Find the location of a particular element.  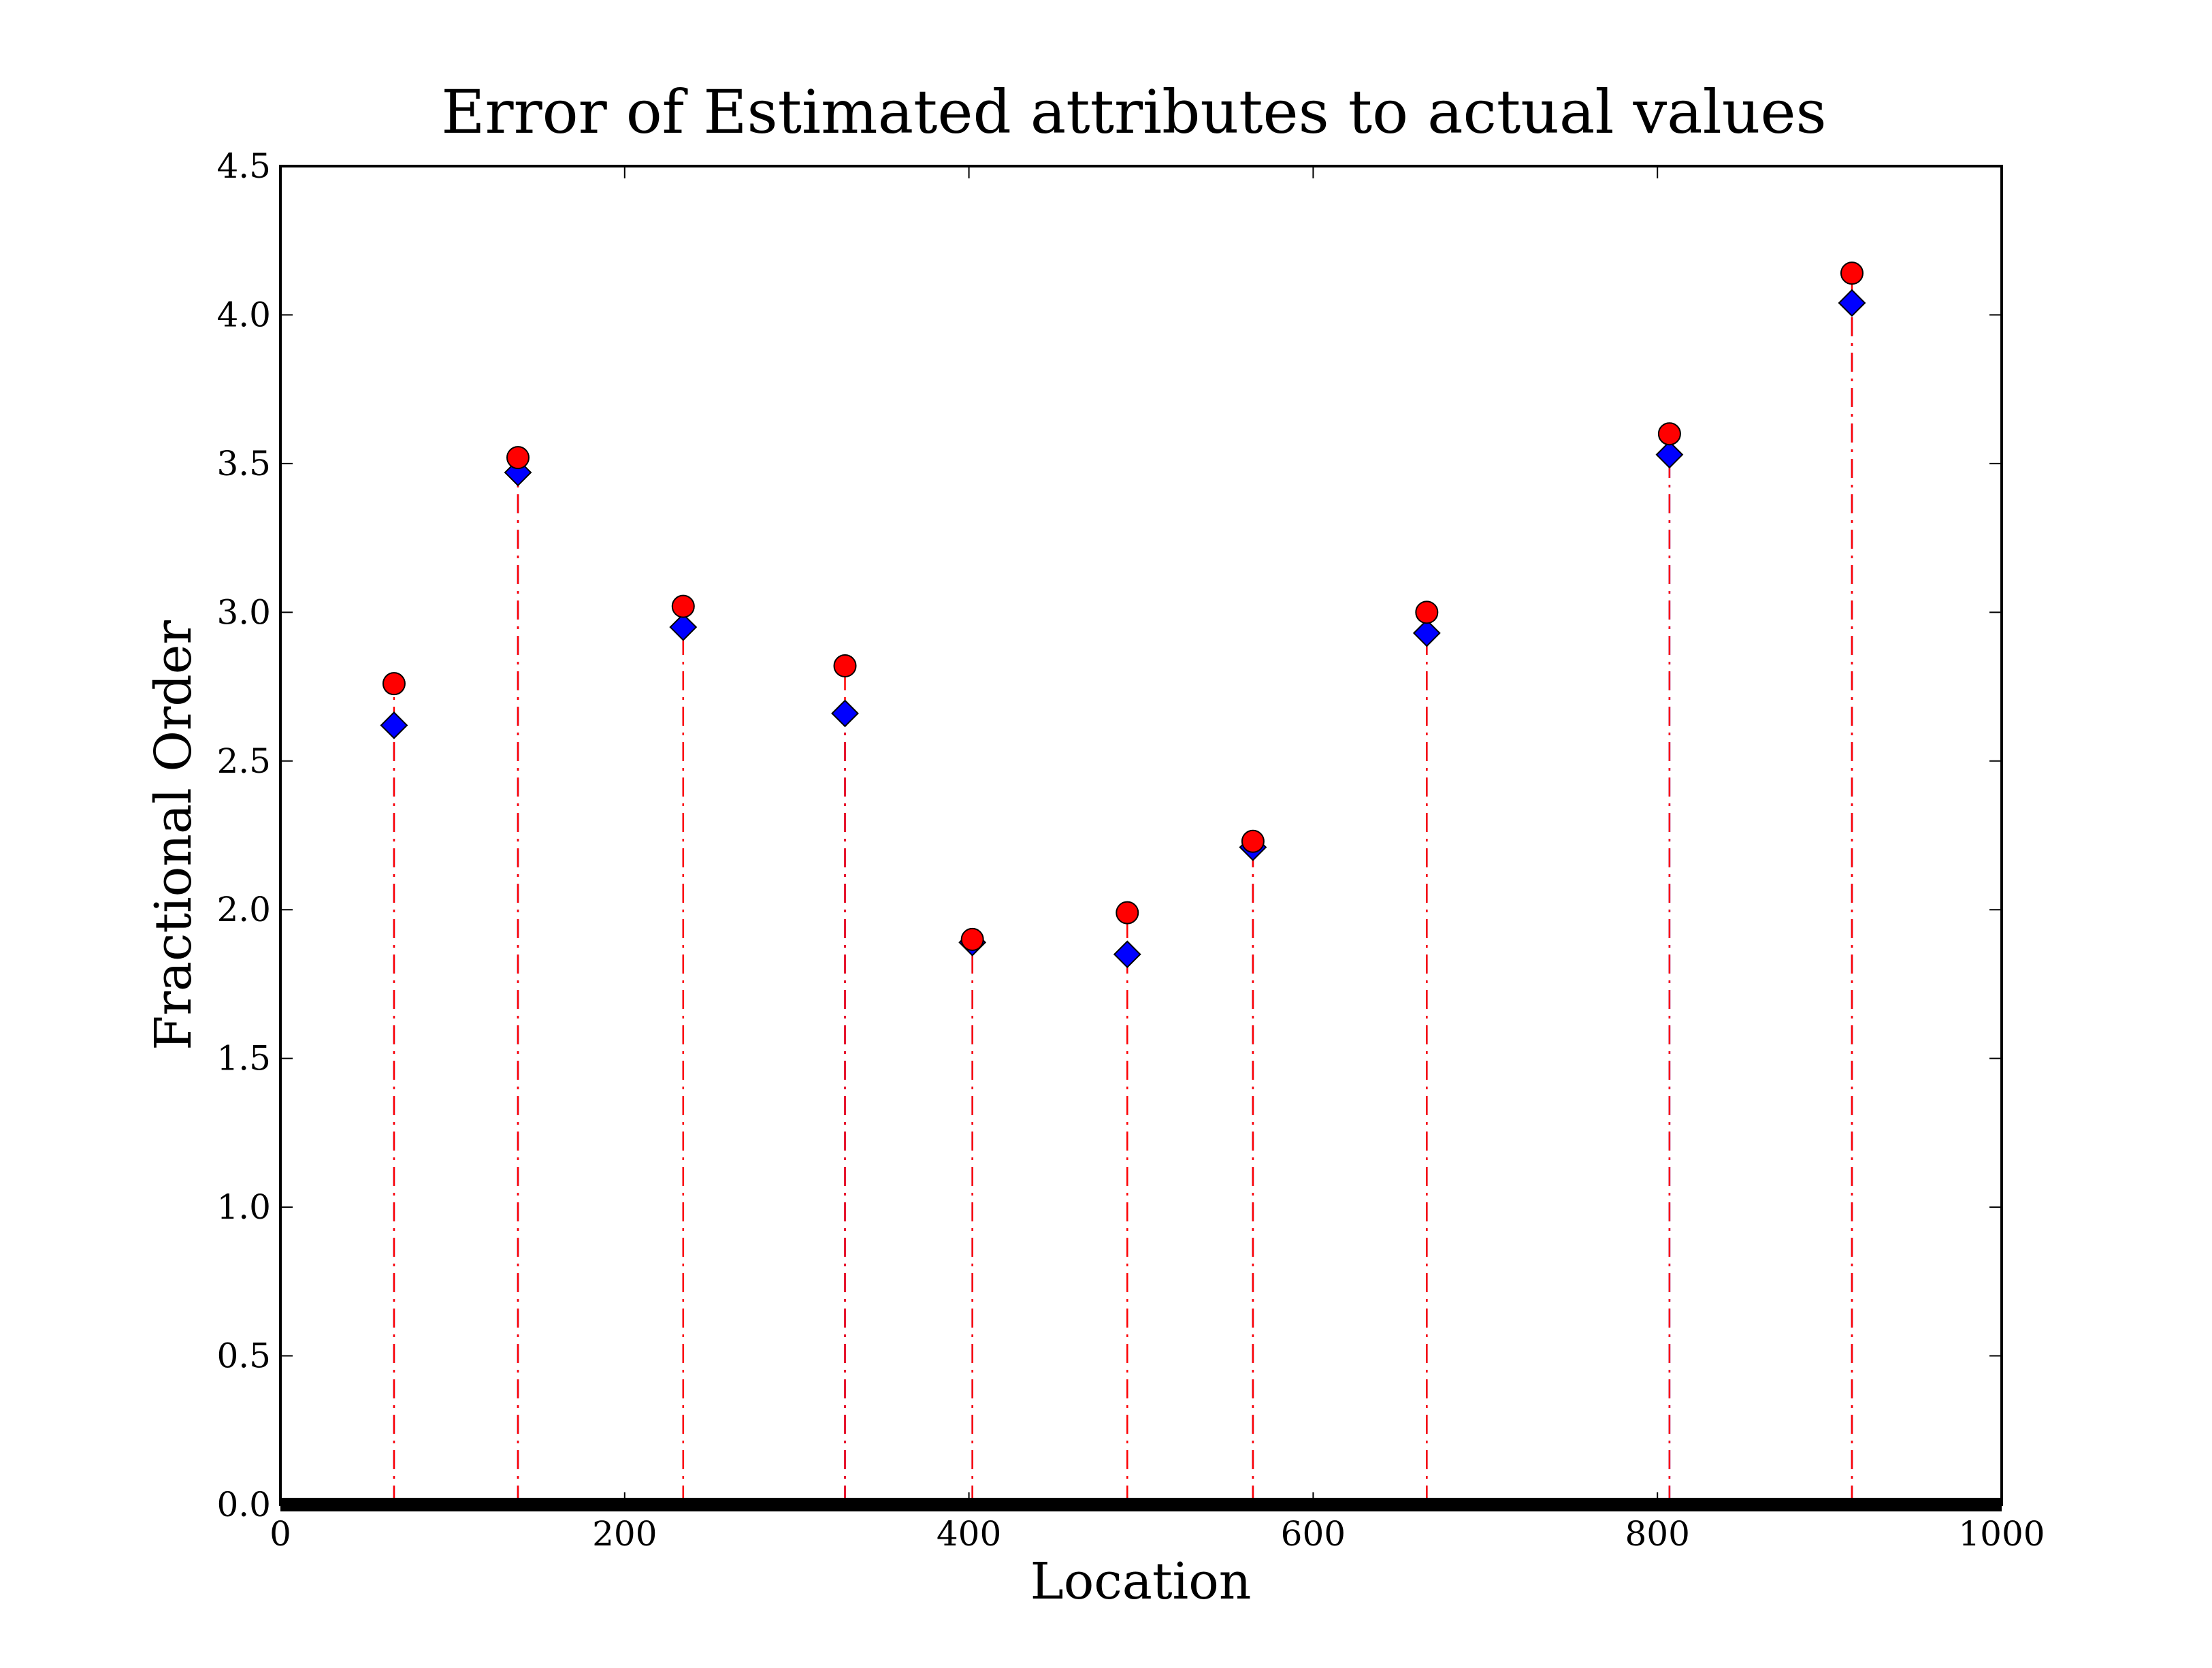

x-tick-label: 800 is located at coordinates (1657, 1534).